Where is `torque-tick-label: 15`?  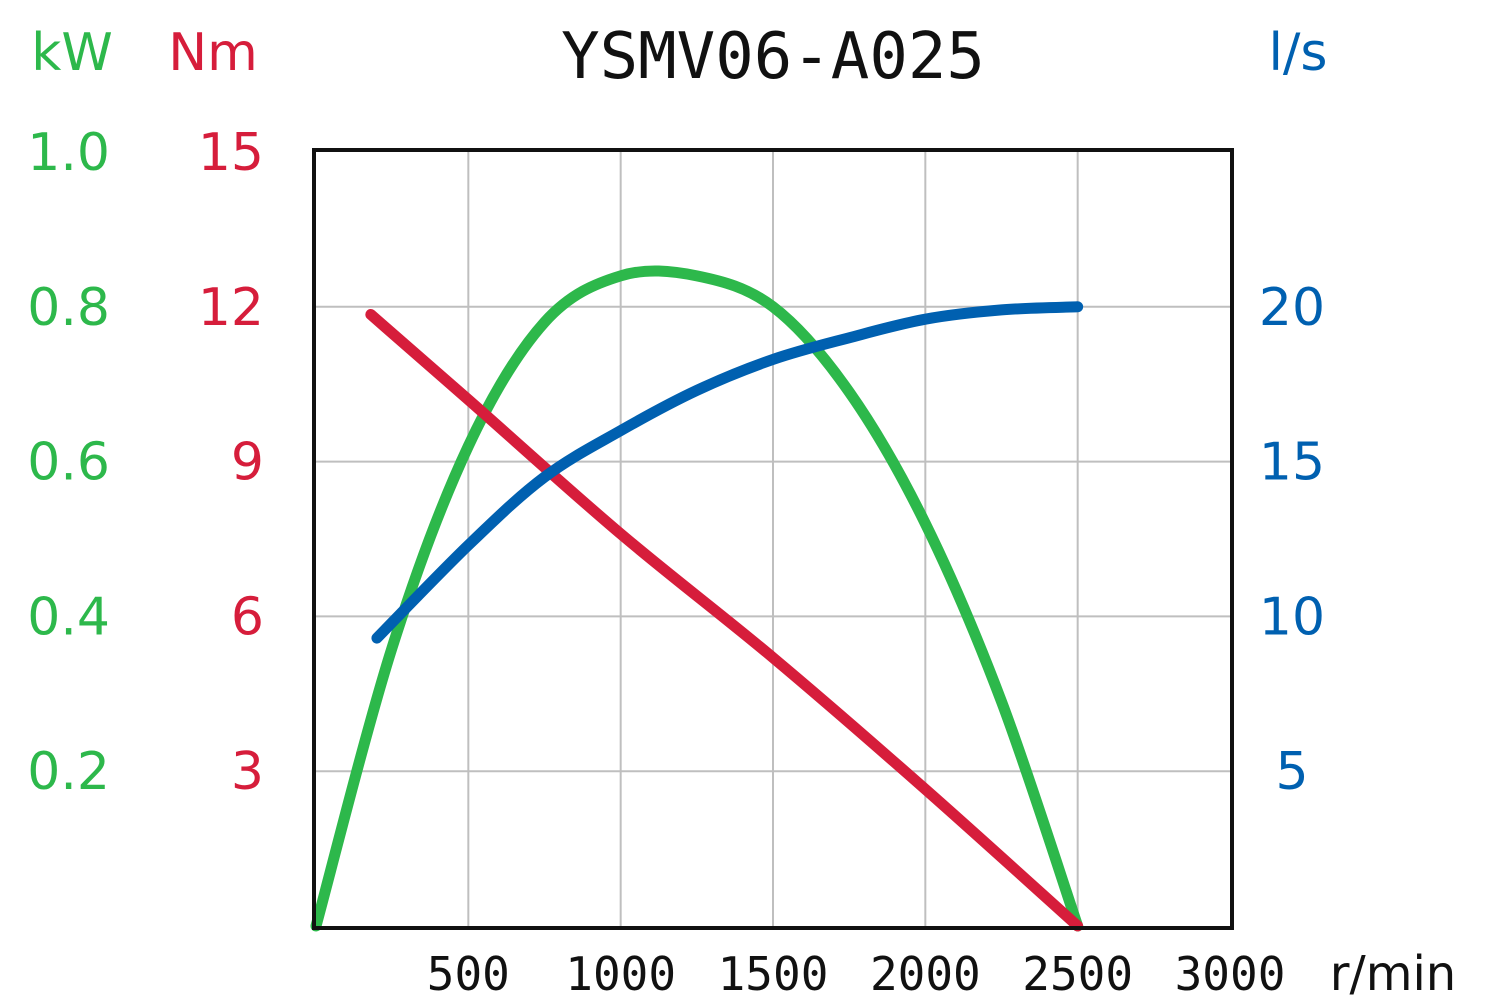 torque-tick-label: 15 is located at coordinates (231, 153).